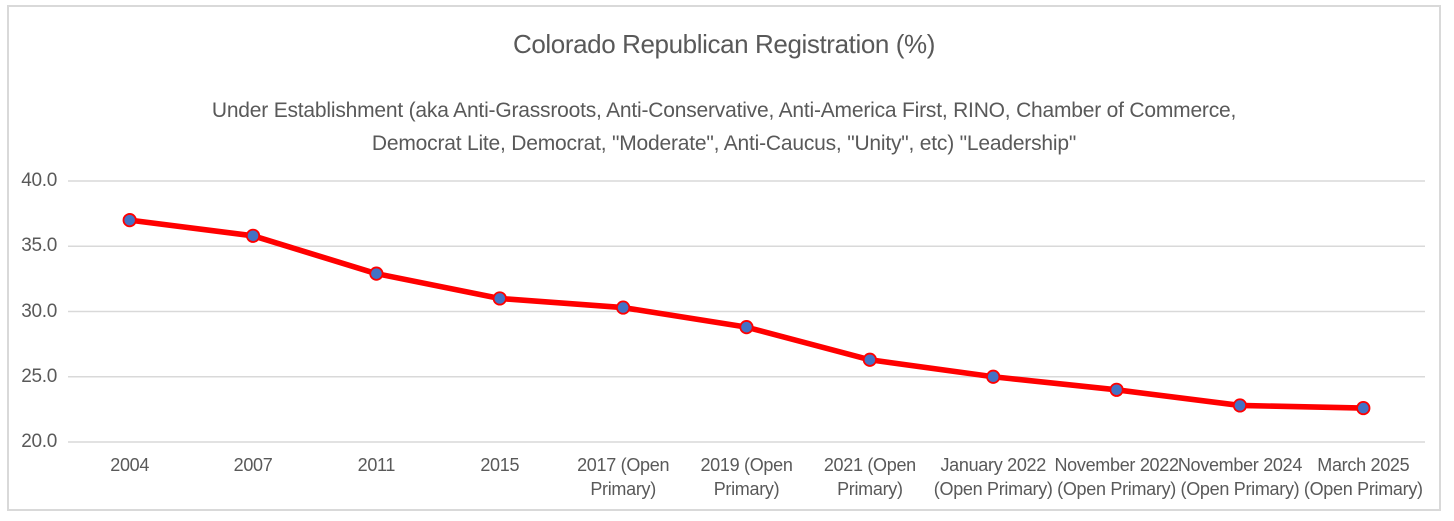  Describe the element at coordinates (870, 477) in the screenshot. I see `x-tick-label: 2021 (Open Primary)` at that location.